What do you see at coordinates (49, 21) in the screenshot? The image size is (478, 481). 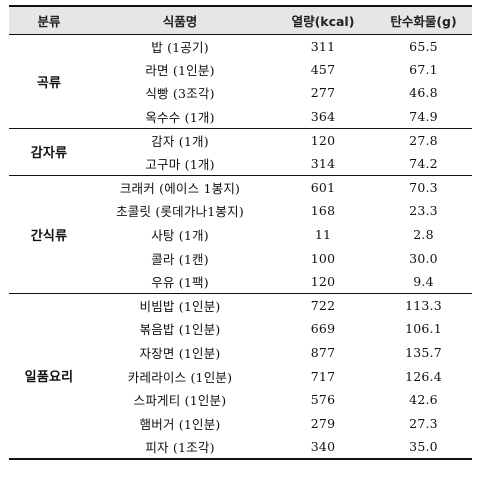 I see `header-category: 분류` at bounding box center [49, 21].